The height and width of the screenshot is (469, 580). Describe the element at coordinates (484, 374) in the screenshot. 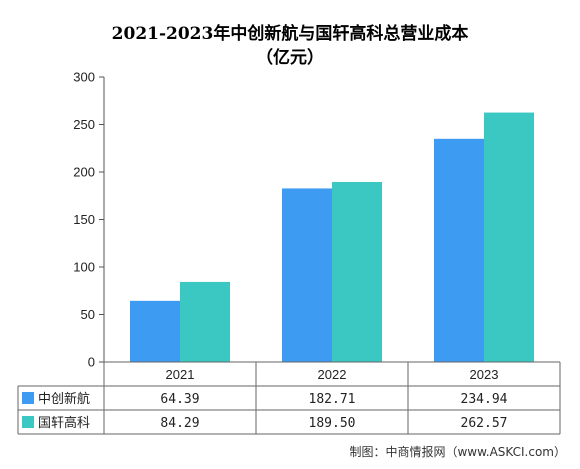

I see `x-tick-label-2023: 2023` at that location.